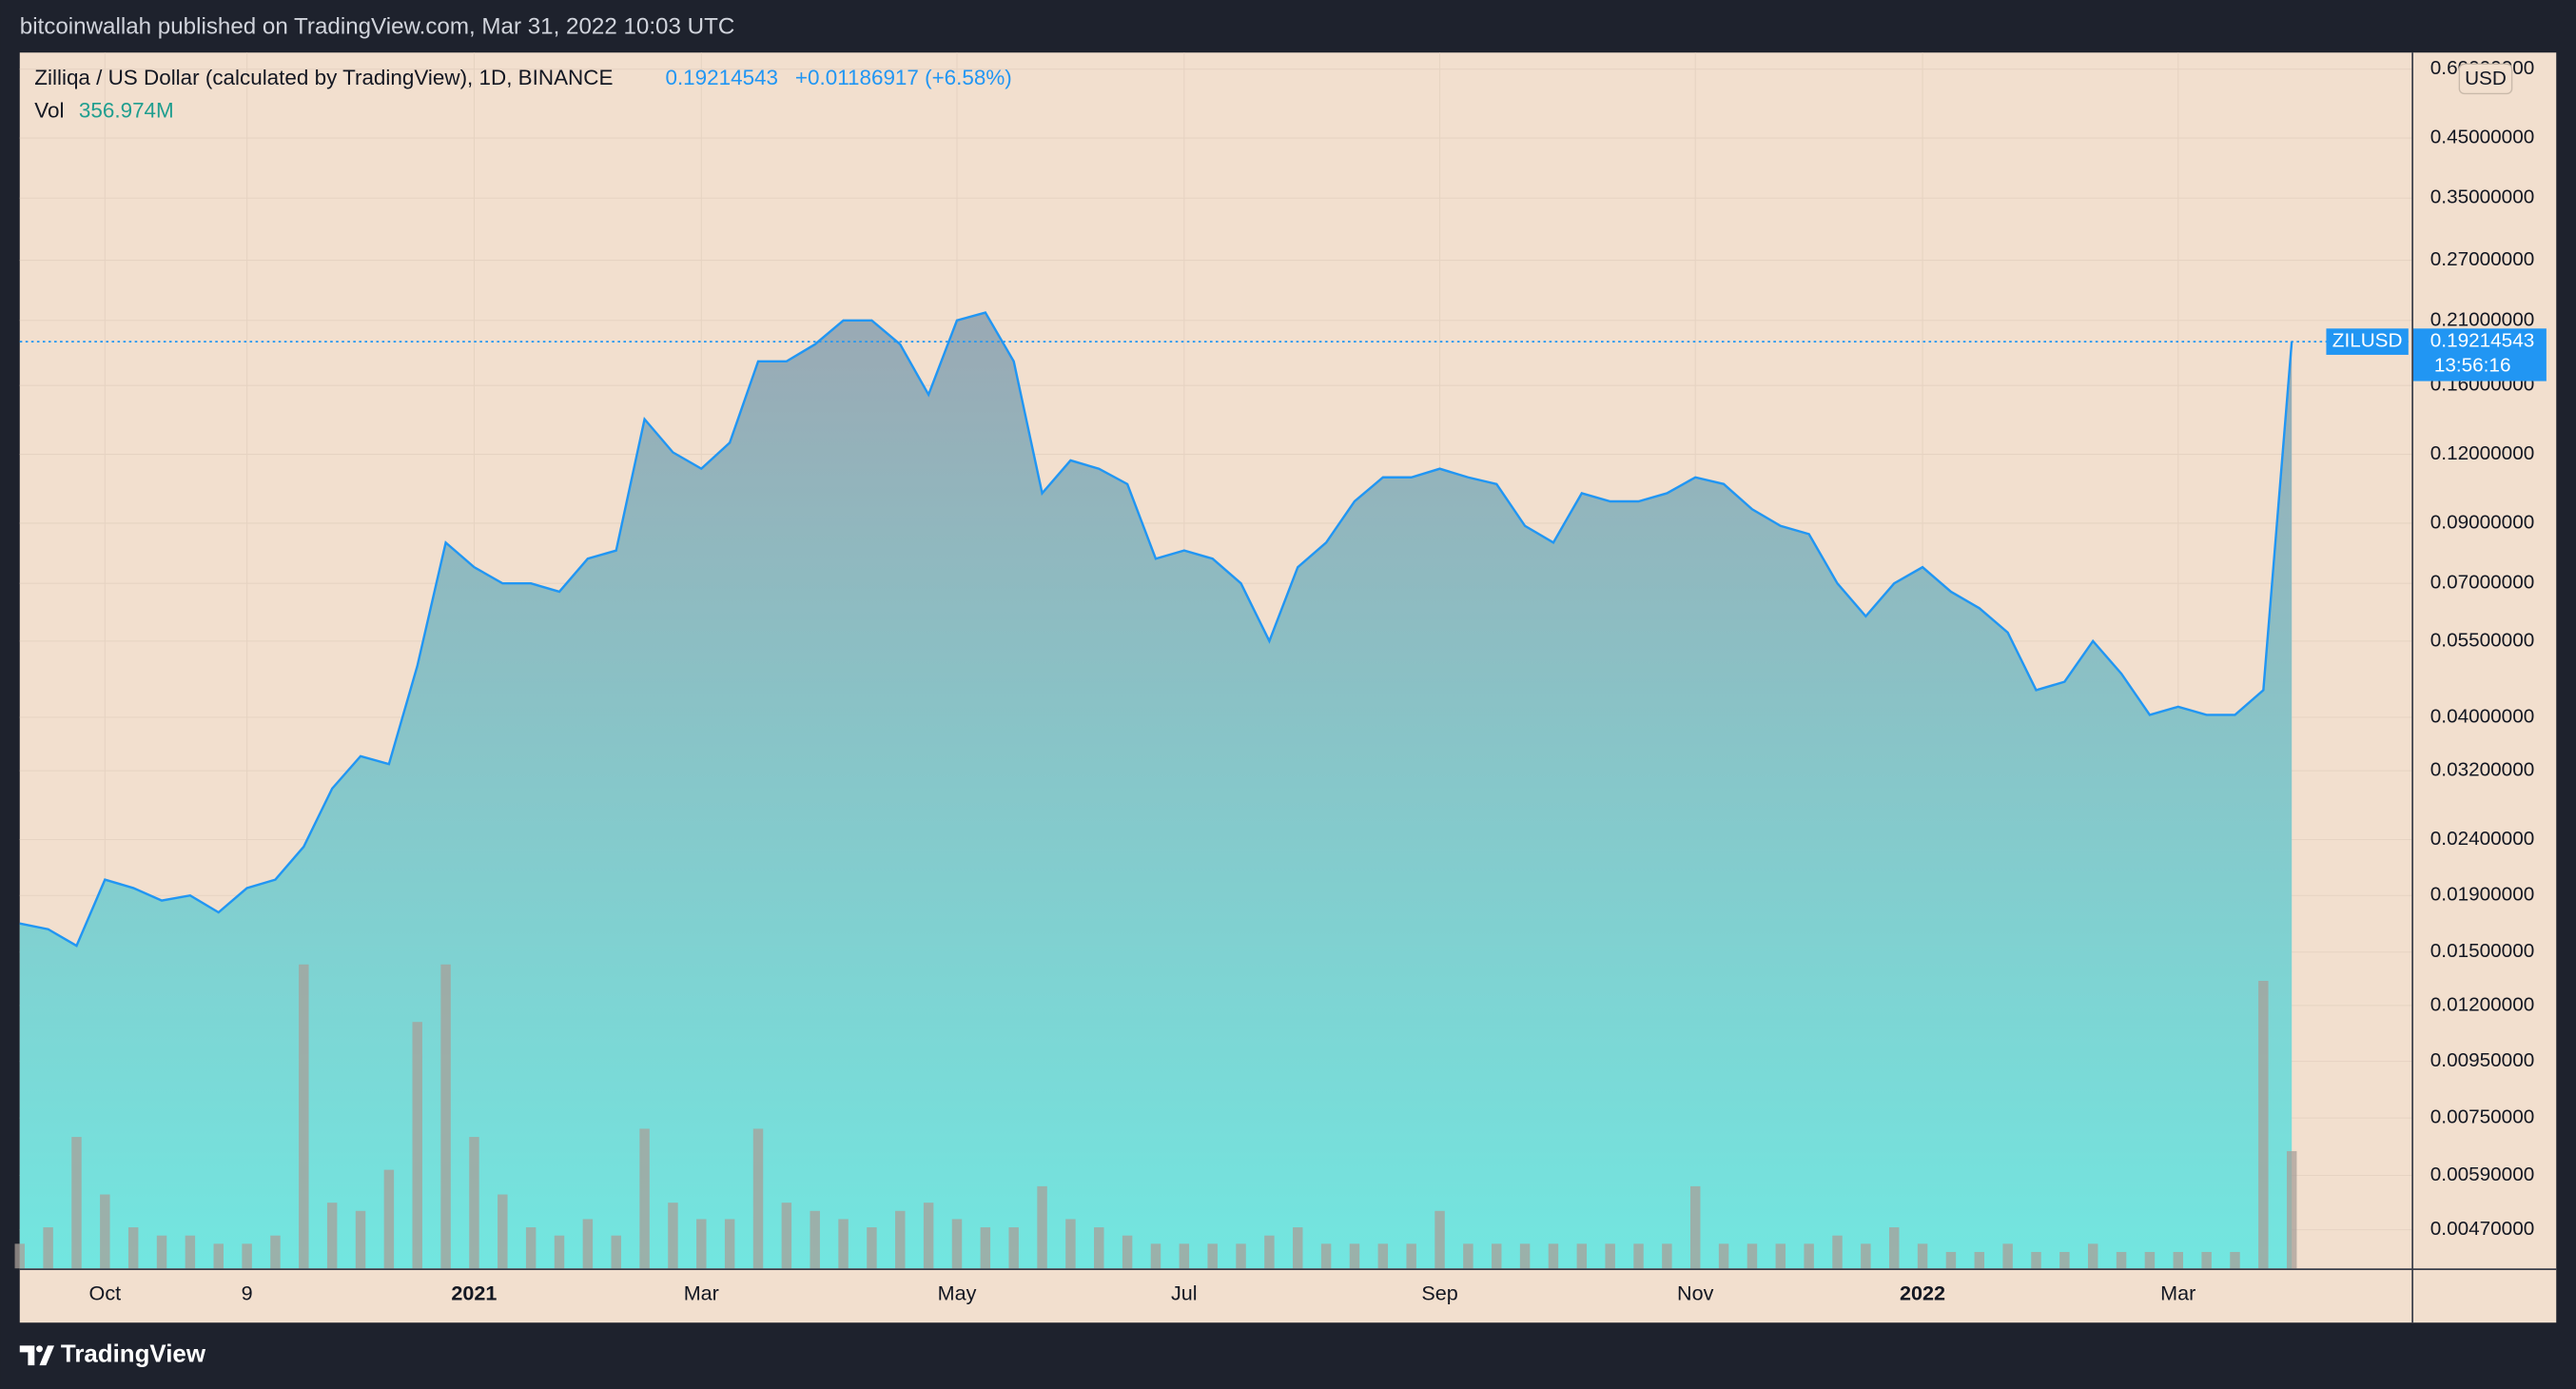 This screenshot has width=2576, height=1389. What do you see at coordinates (2482, 1004) in the screenshot?
I see `y-tick-label: 0.01200000` at bounding box center [2482, 1004].